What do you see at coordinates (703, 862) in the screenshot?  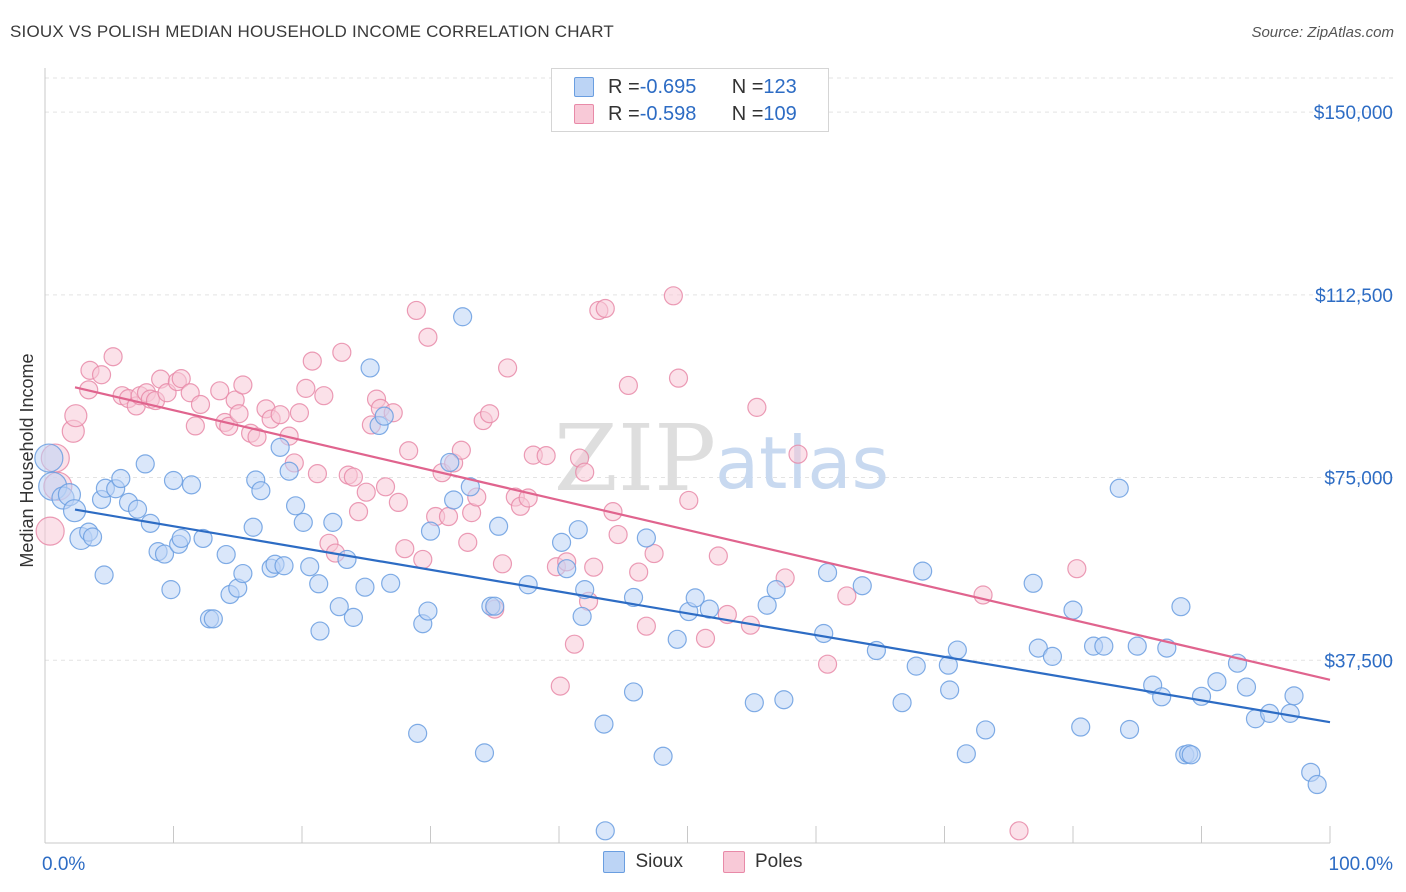 I see `series-legend: Sioux Poles` at bounding box center [703, 862].